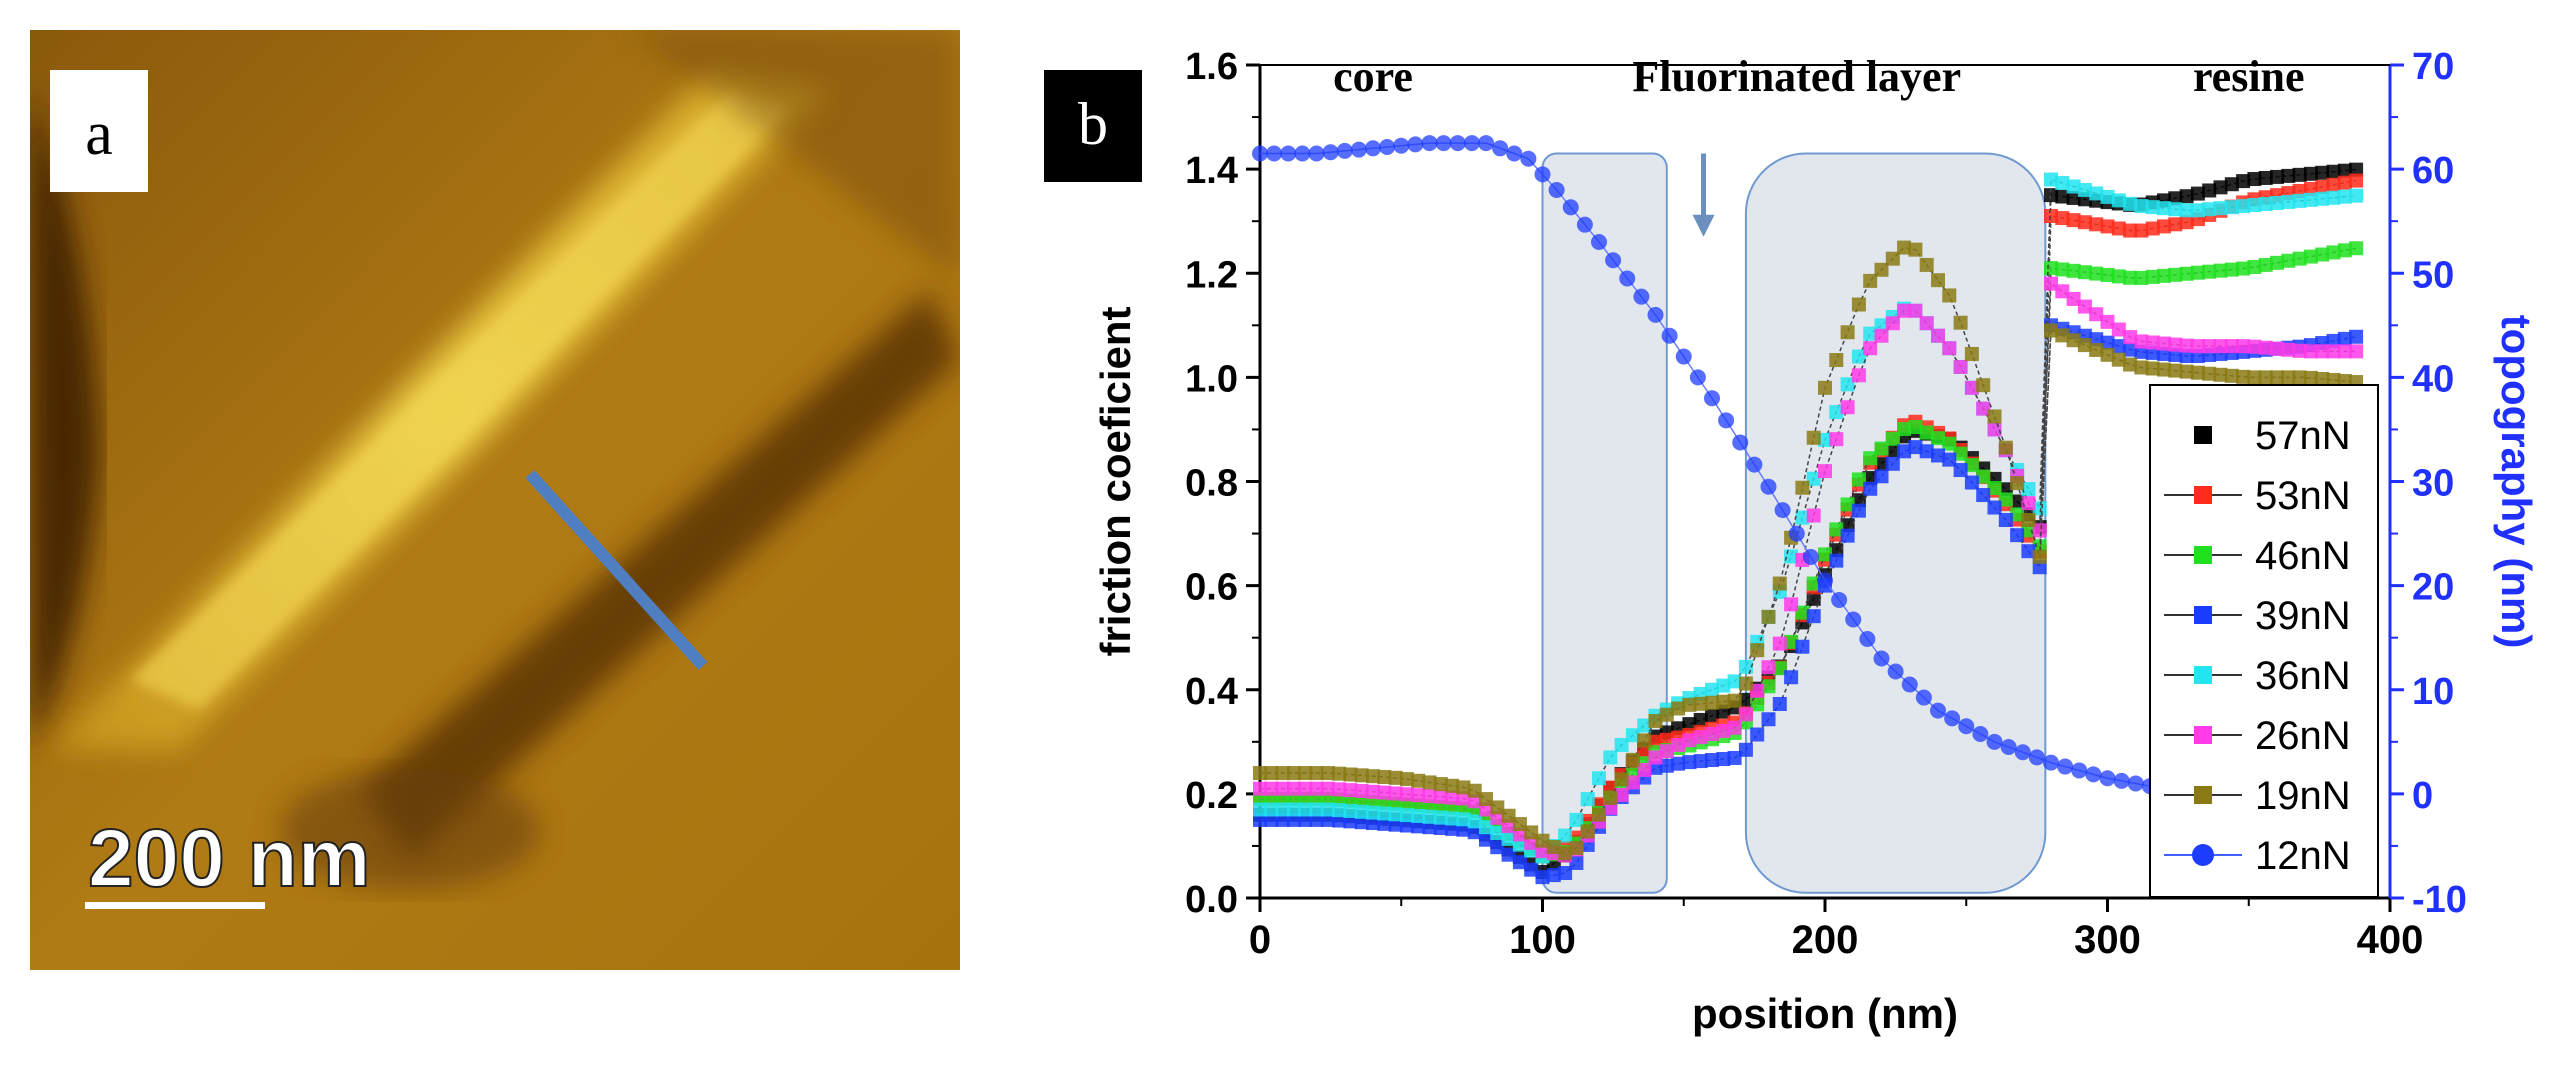 The image size is (2563, 1072). What do you see at coordinates (99, 134) in the screenshot?
I see `panel-a-label: a` at bounding box center [99, 134].